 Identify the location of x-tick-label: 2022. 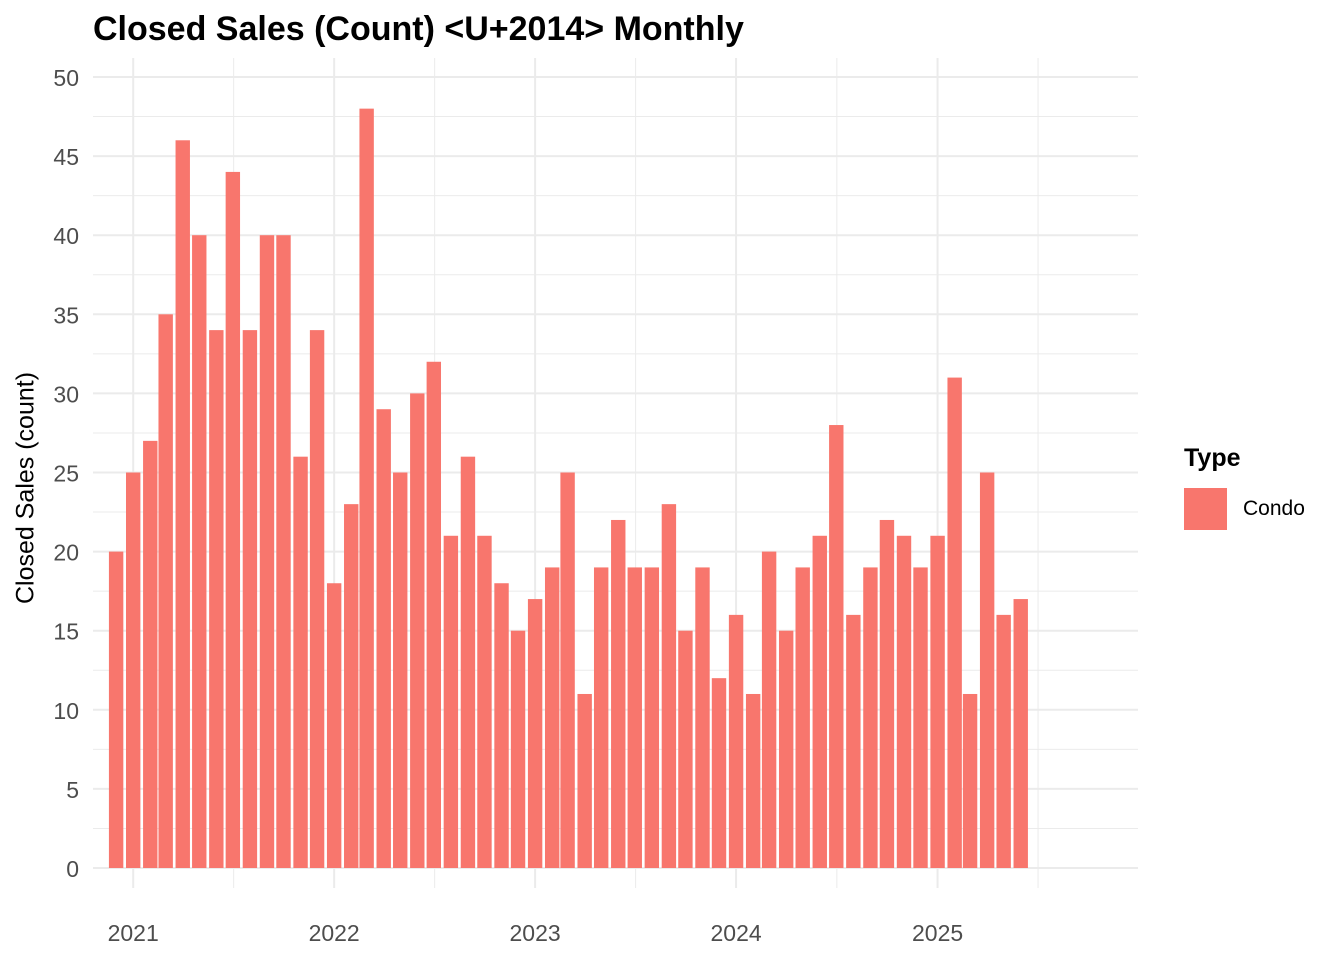
(334, 933).